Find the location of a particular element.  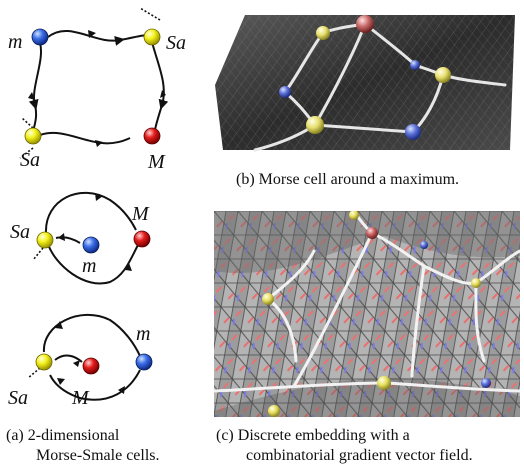

caption-c-line1: (c) Discrete embedding with a is located at coordinates (313, 435).